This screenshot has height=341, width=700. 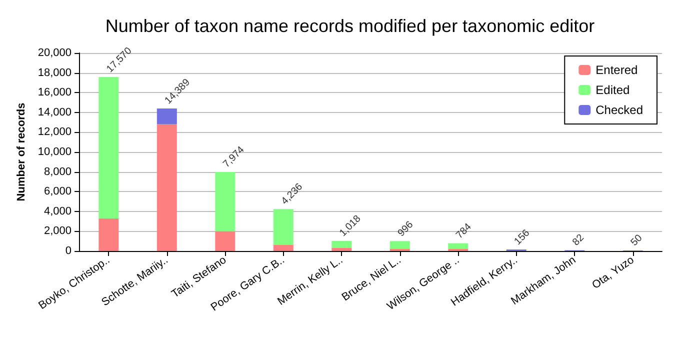 What do you see at coordinates (58, 172) in the screenshot?
I see `y-tick-label: 8,000` at bounding box center [58, 172].